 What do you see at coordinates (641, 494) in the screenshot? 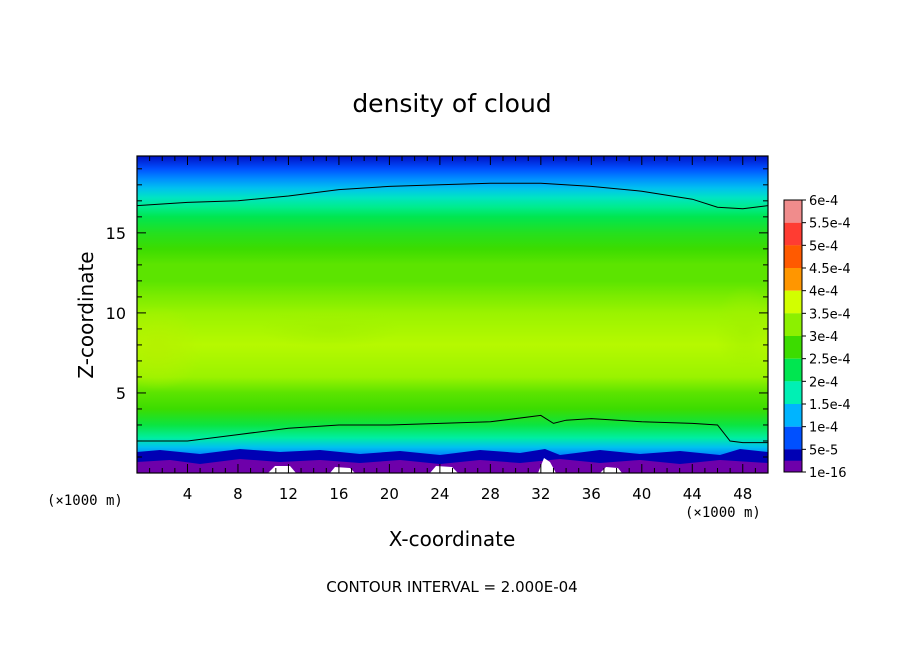
I see `x-tick-label: 40` at bounding box center [641, 494].